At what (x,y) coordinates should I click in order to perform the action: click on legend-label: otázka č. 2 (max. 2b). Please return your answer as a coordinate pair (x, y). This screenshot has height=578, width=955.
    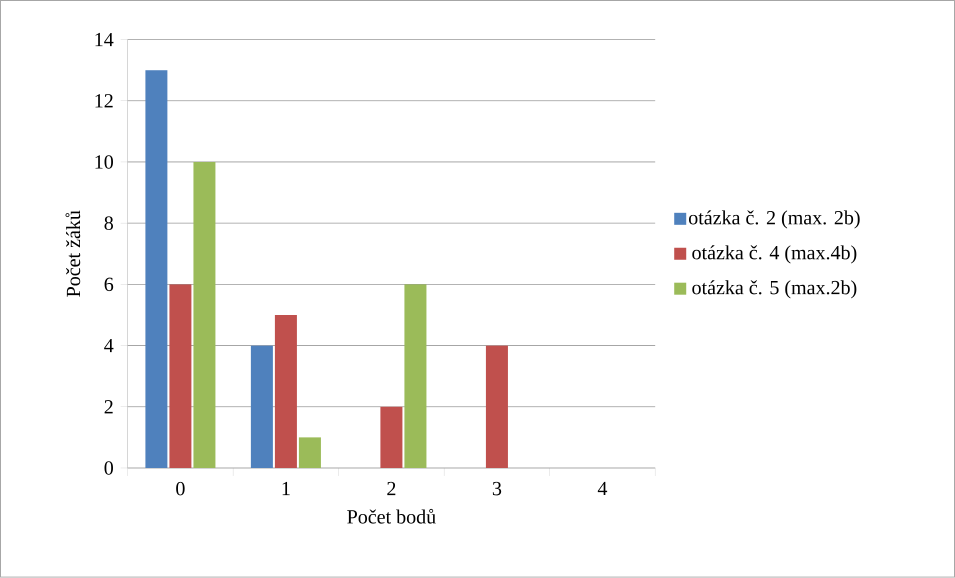
    Looking at the image, I should click on (774, 219).